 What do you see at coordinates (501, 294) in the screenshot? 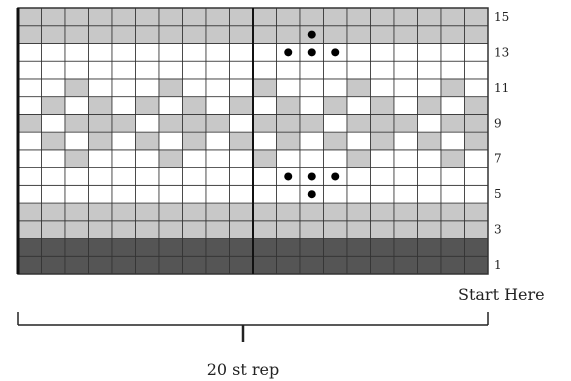
I see `start-here-label: Start Here` at bounding box center [501, 294].